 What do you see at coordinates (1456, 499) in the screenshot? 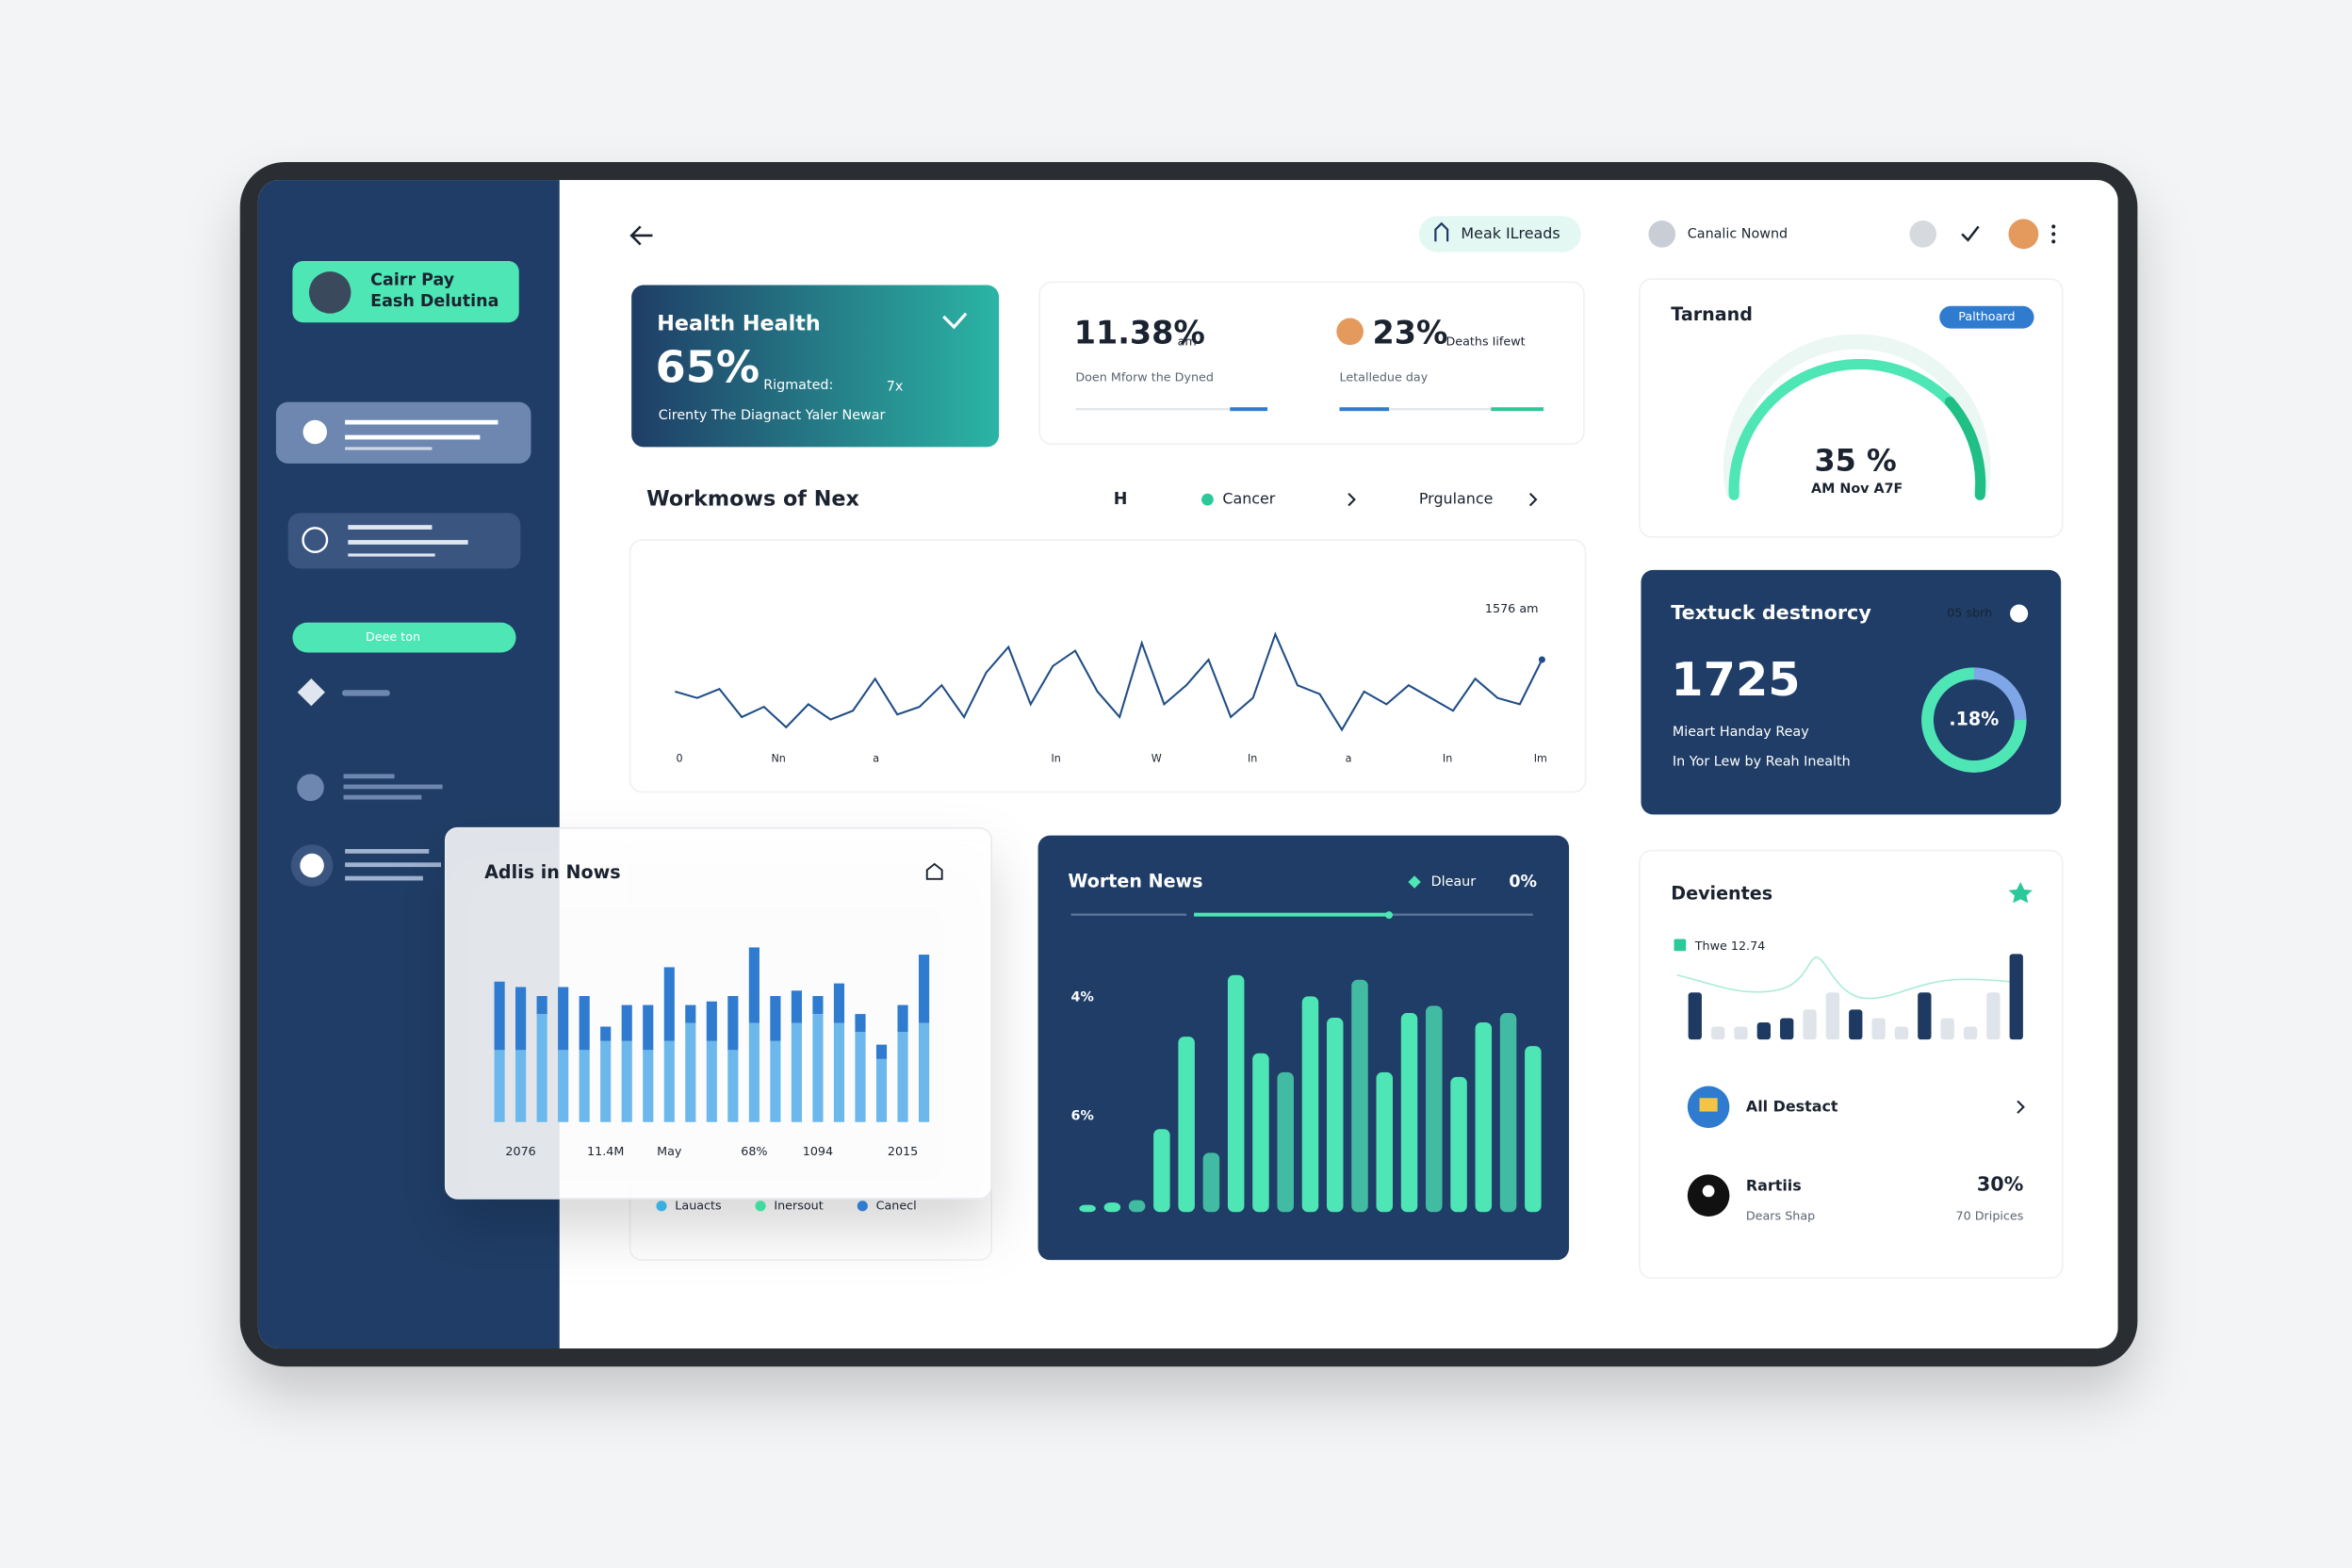
I see `legend-item: Prgulance` at bounding box center [1456, 499].